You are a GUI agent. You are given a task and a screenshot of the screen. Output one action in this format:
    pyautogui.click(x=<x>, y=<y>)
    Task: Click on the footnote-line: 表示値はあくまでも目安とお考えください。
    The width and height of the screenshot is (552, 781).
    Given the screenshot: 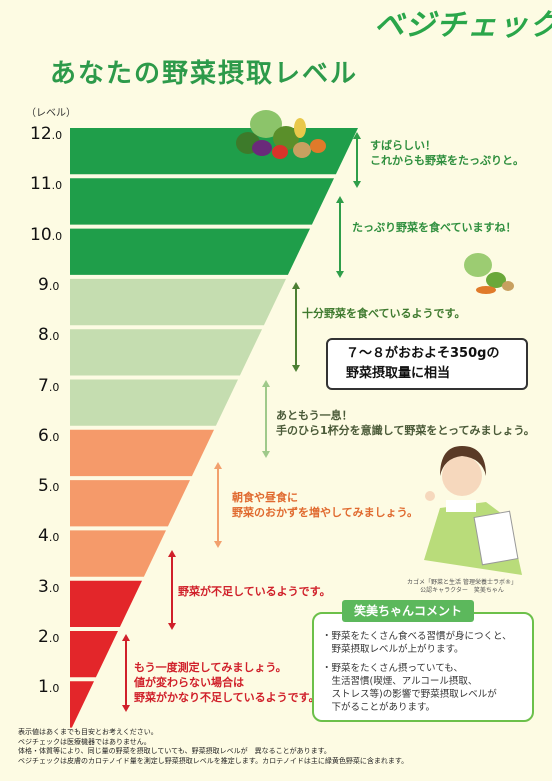 What is the action you would take?
    pyautogui.click(x=88, y=732)
    